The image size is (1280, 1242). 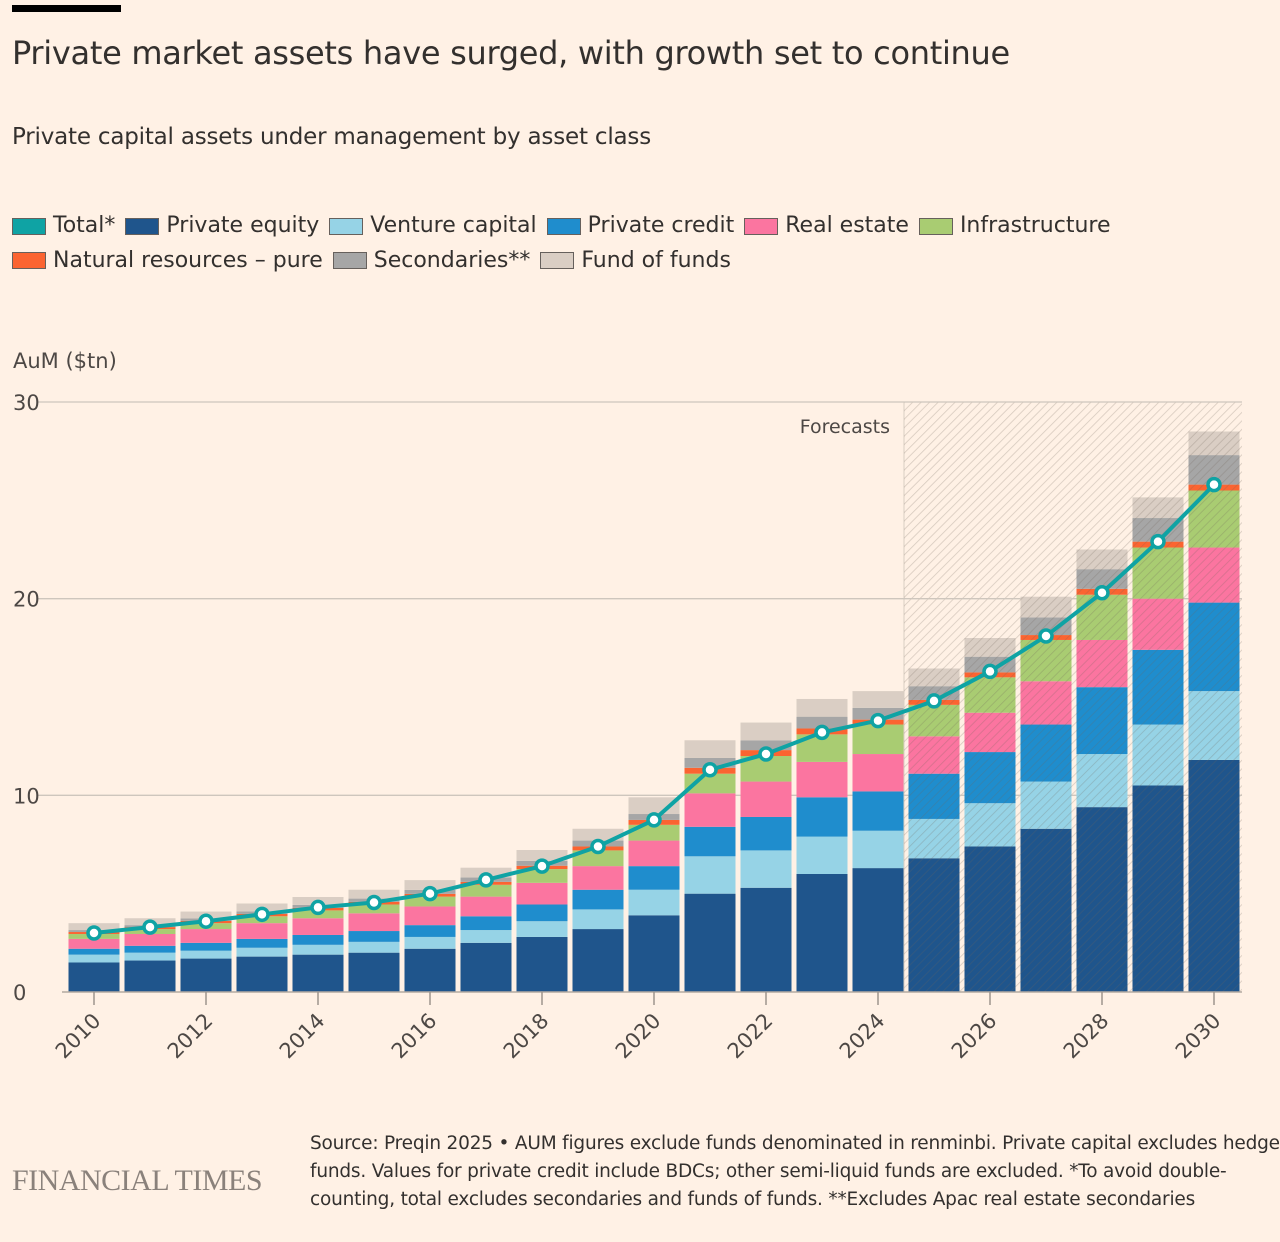 I want to click on x-tick-label-2016: 2016, so click(x=414, y=1036).